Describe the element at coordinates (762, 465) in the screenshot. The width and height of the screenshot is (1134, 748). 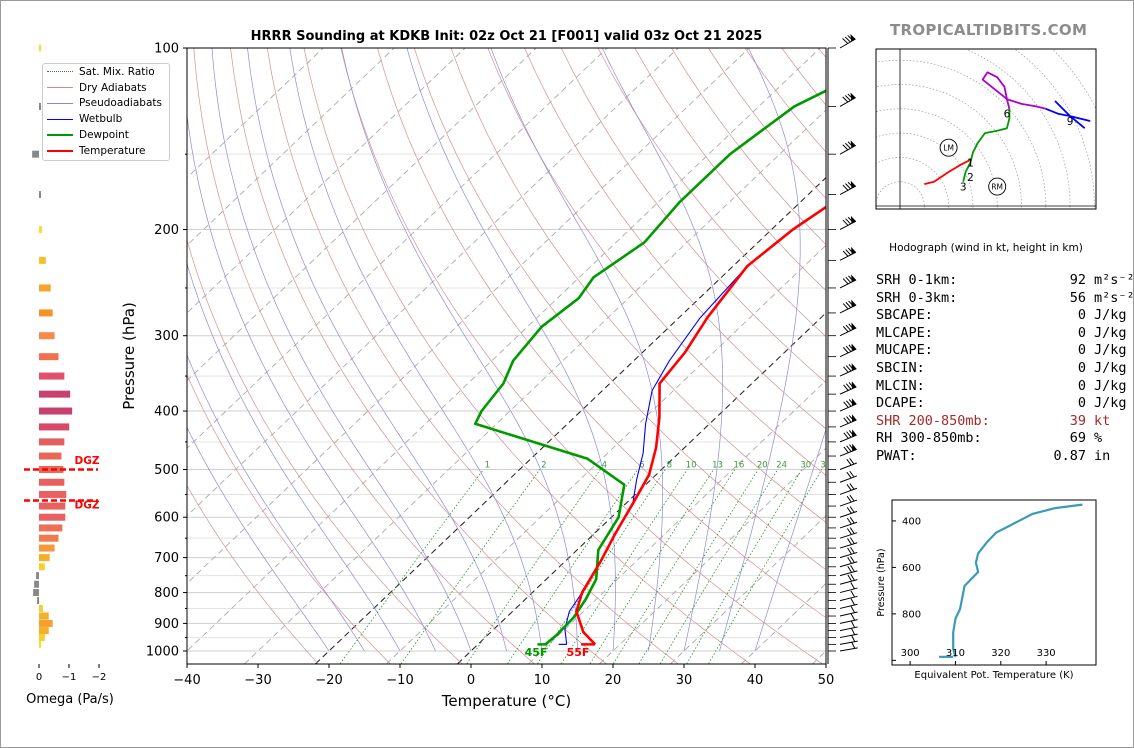
I see `mixing-ratio-label: 20` at that location.